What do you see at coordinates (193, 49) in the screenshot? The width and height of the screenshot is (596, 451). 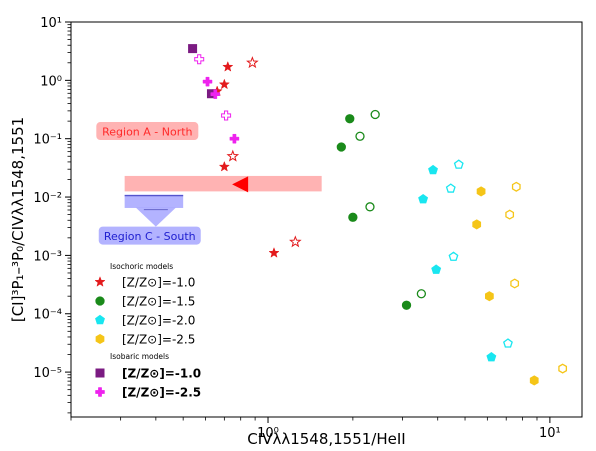 I see `data-point-square` at bounding box center [193, 49].